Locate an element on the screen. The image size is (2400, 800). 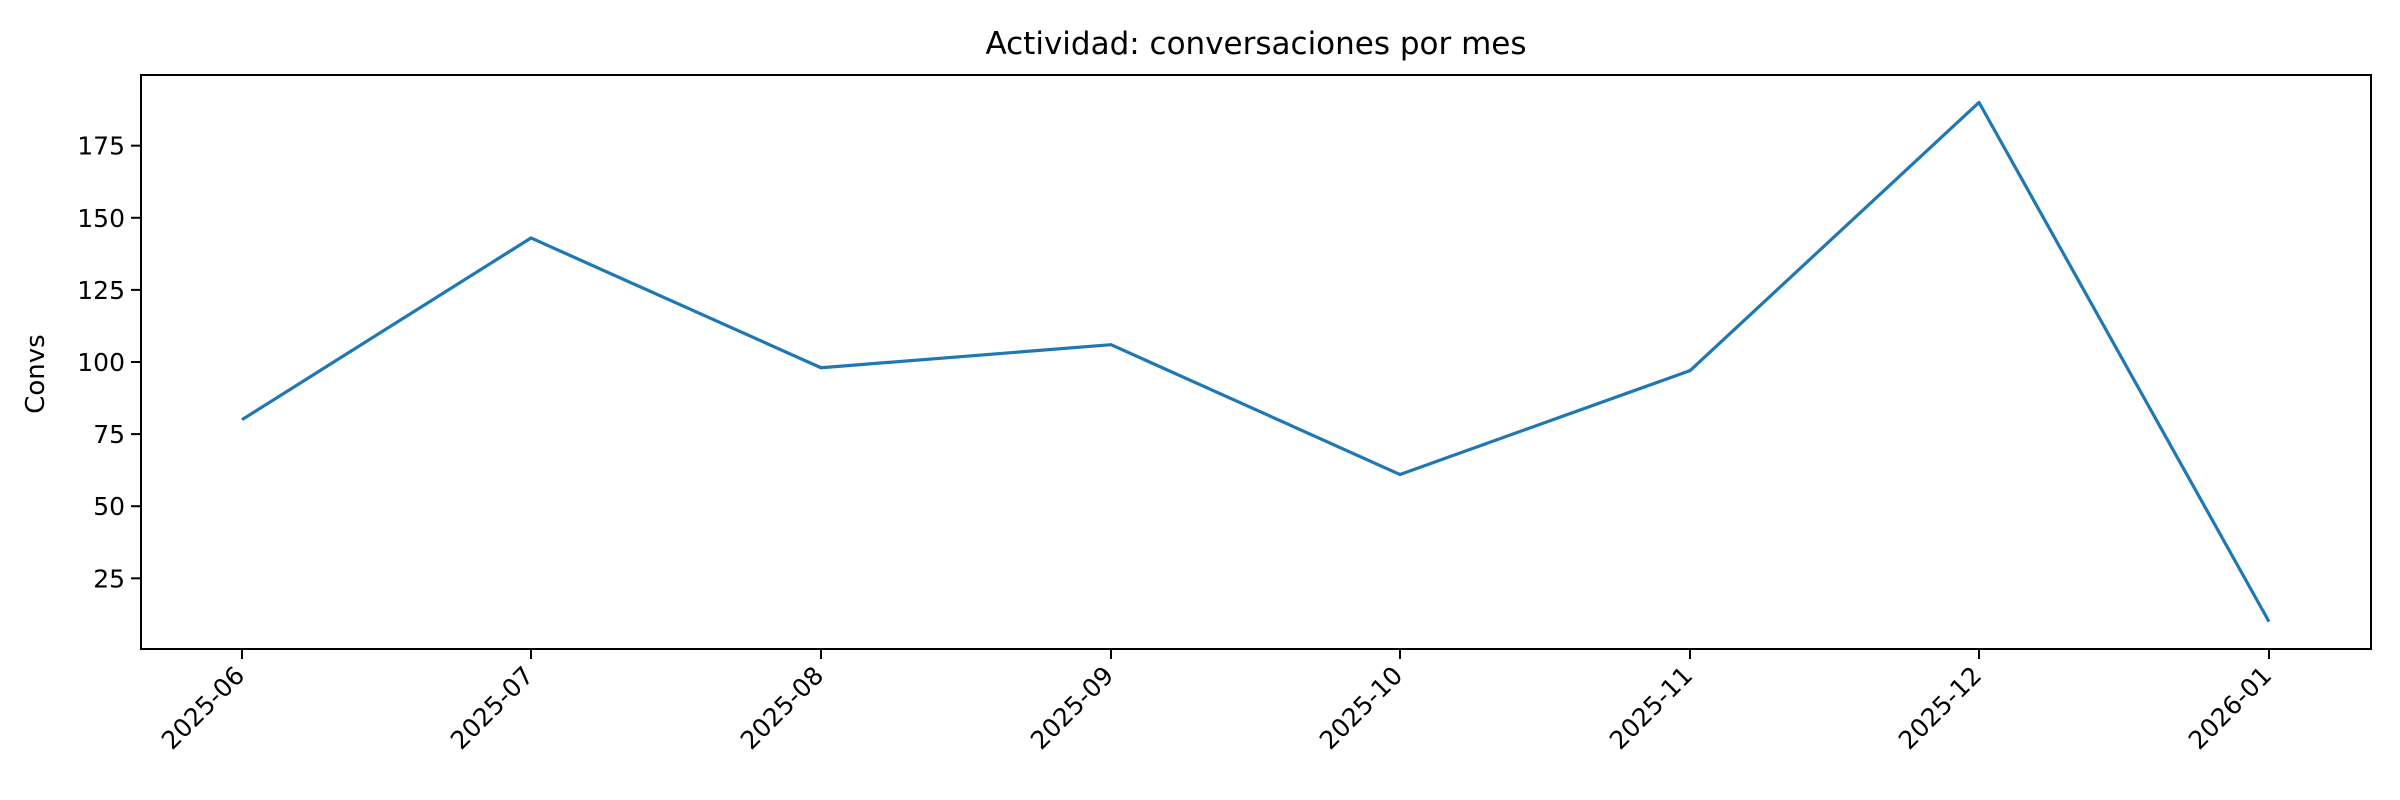
chart-title: Actividad: conversaciones por mes is located at coordinates (1255, 44).